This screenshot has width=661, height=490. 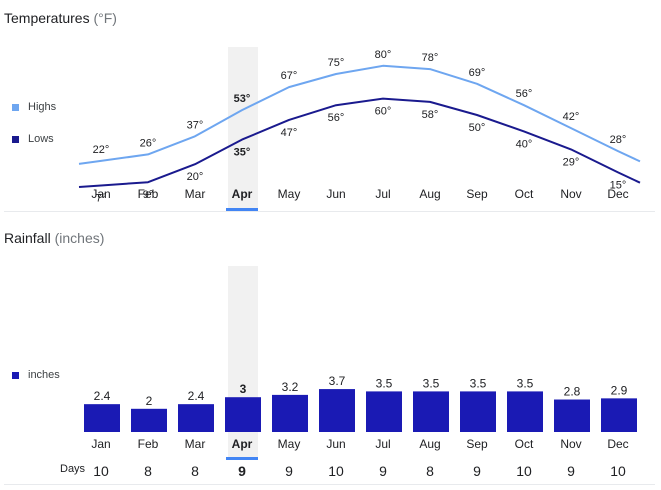 I want to click on highs-label-jun: 75°, so click(x=336, y=63).